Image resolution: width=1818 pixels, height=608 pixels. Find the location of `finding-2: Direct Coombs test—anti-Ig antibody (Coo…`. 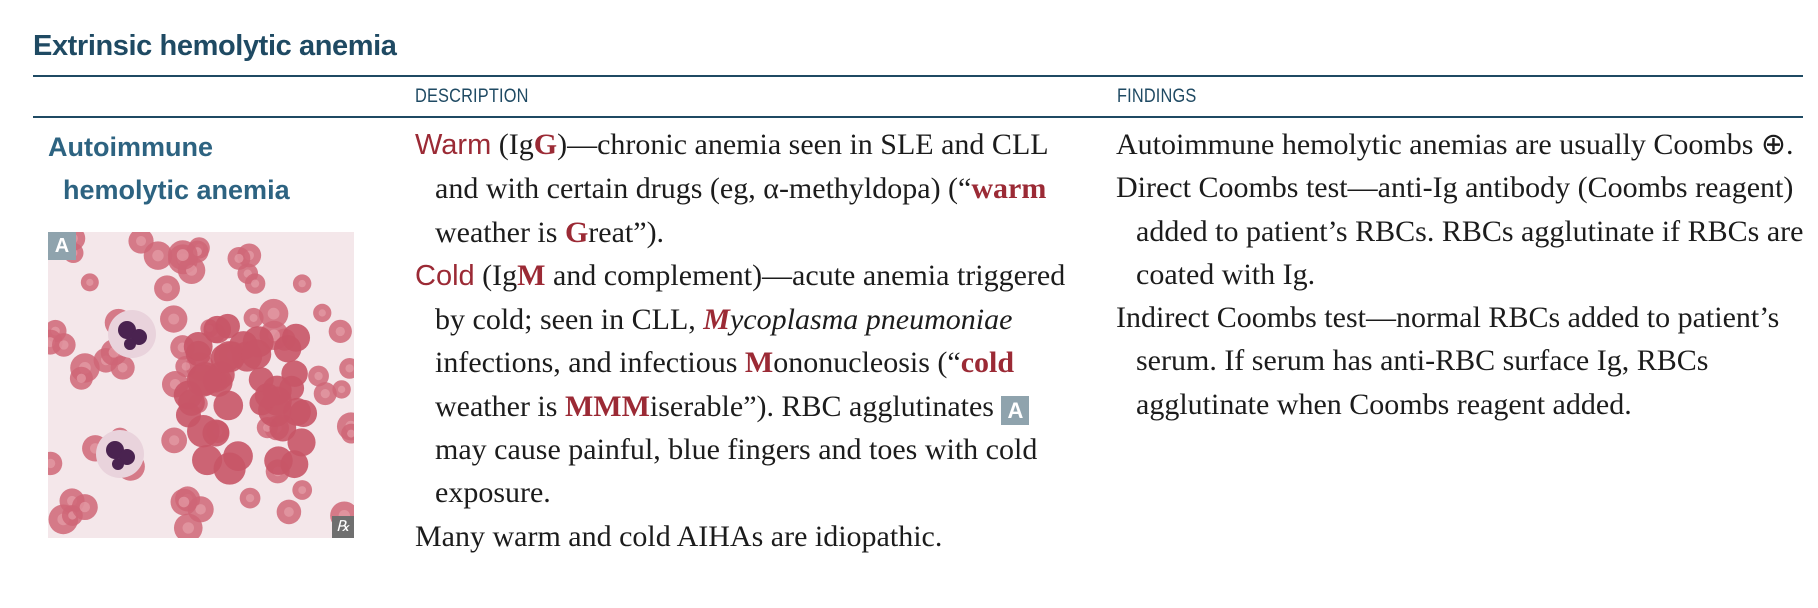

finding-2: Direct Coombs test—anti-Ig antibody (Coo… is located at coordinates (1460, 231).